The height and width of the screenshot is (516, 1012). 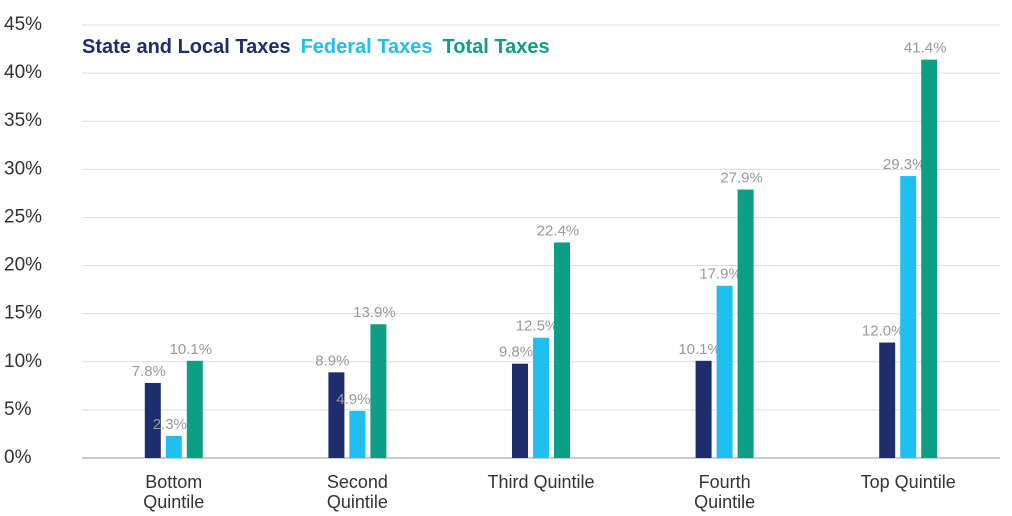 What do you see at coordinates (23, 361) in the screenshot?
I see `y-tick-label: 10%` at bounding box center [23, 361].